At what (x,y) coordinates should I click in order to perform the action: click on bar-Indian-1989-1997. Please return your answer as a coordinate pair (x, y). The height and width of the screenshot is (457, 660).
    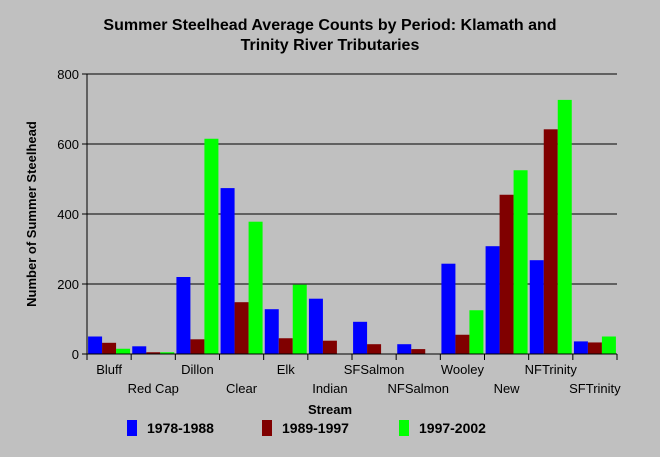
    Looking at the image, I should click on (329, 347).